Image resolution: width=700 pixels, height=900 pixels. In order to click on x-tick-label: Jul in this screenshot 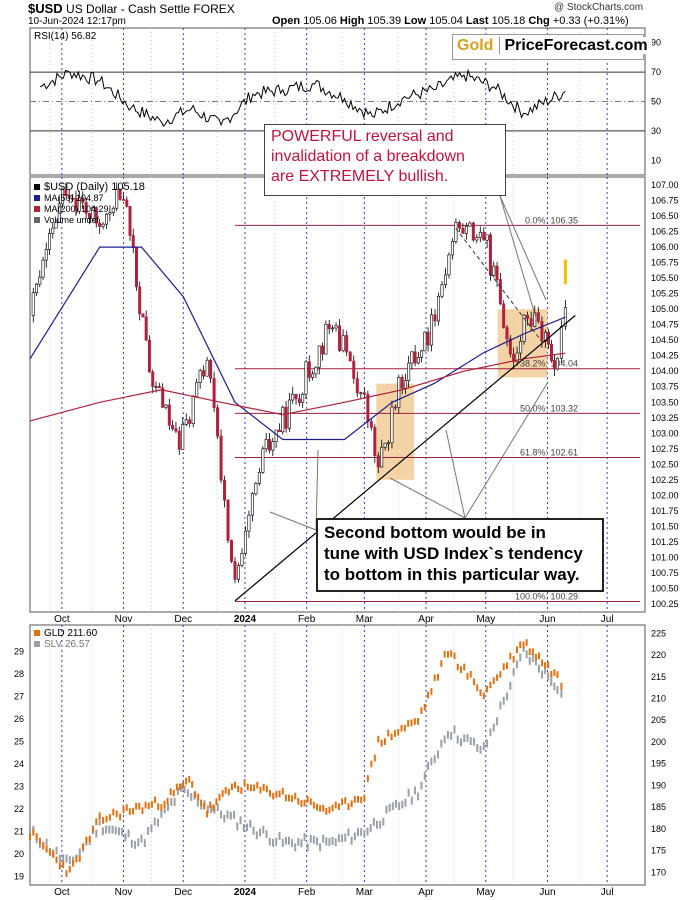, I will do `click(607, 892)`.